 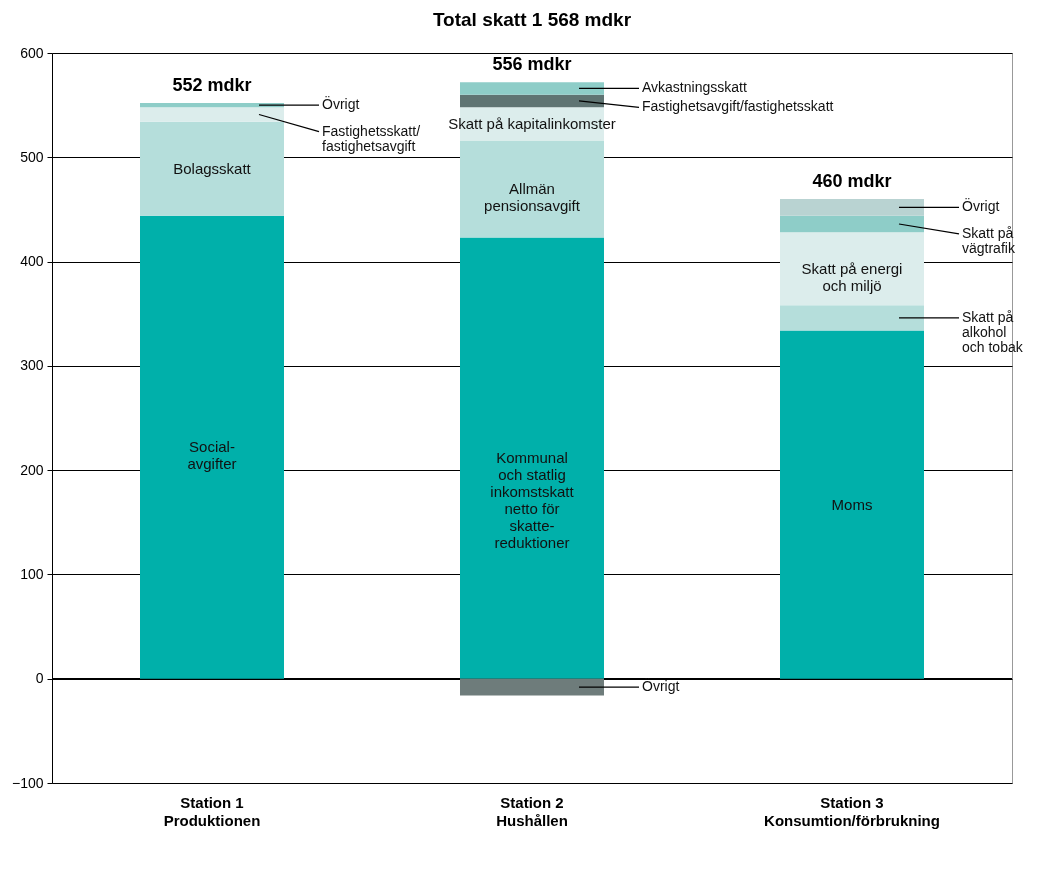 I want to click on series-label: Kommunal och statlig inkomstskatt netto för skatte- reduktioner, so click(x=532, y=500).